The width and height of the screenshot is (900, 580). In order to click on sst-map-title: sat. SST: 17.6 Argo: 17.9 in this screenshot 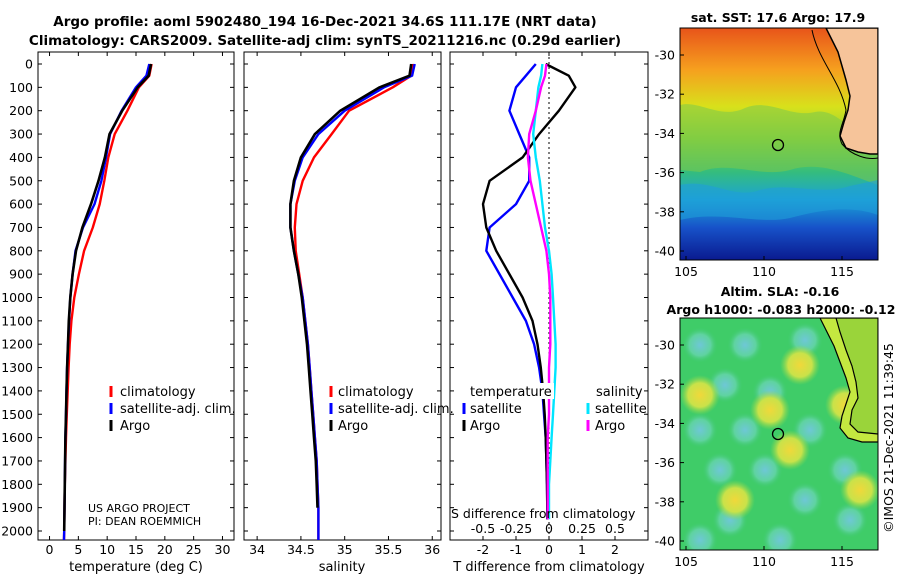, I will do `click(778, 17)`.